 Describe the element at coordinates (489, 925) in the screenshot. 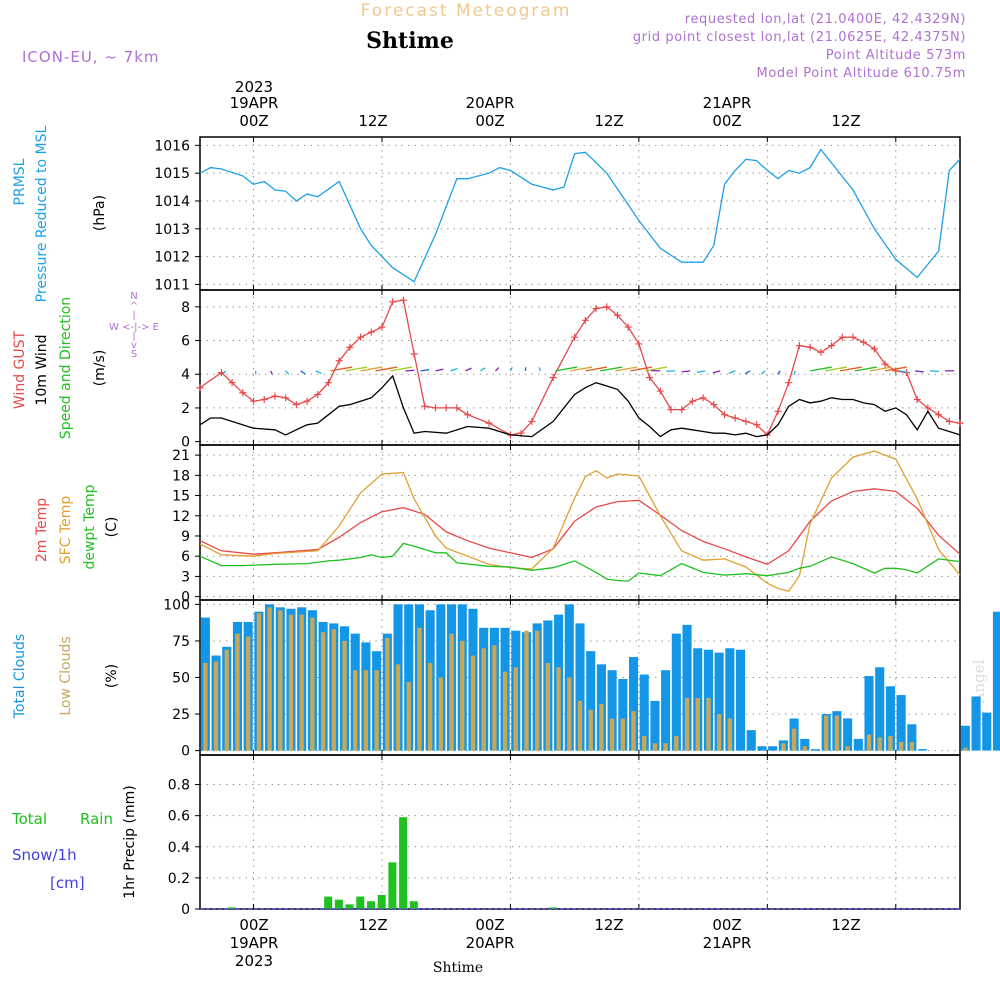

I see `bottom-hour-label: 00Z` at that location.